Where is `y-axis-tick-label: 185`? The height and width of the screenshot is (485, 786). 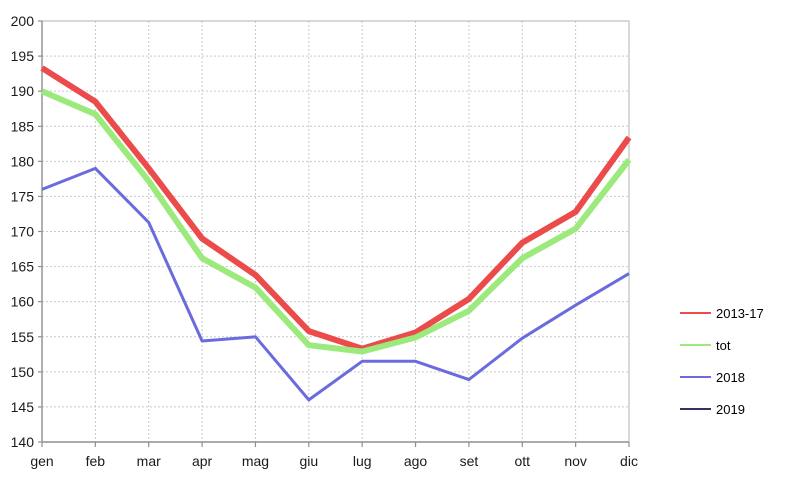 y-axis-tick-label: 185 is located at coordinates (23, 126).